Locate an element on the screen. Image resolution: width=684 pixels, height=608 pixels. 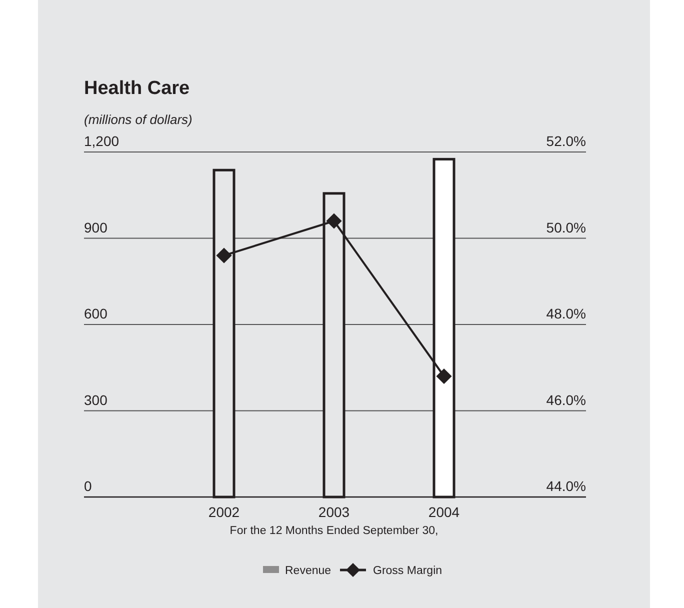
y2-tick-label: 44.0% is located at coordinates (566, 486).